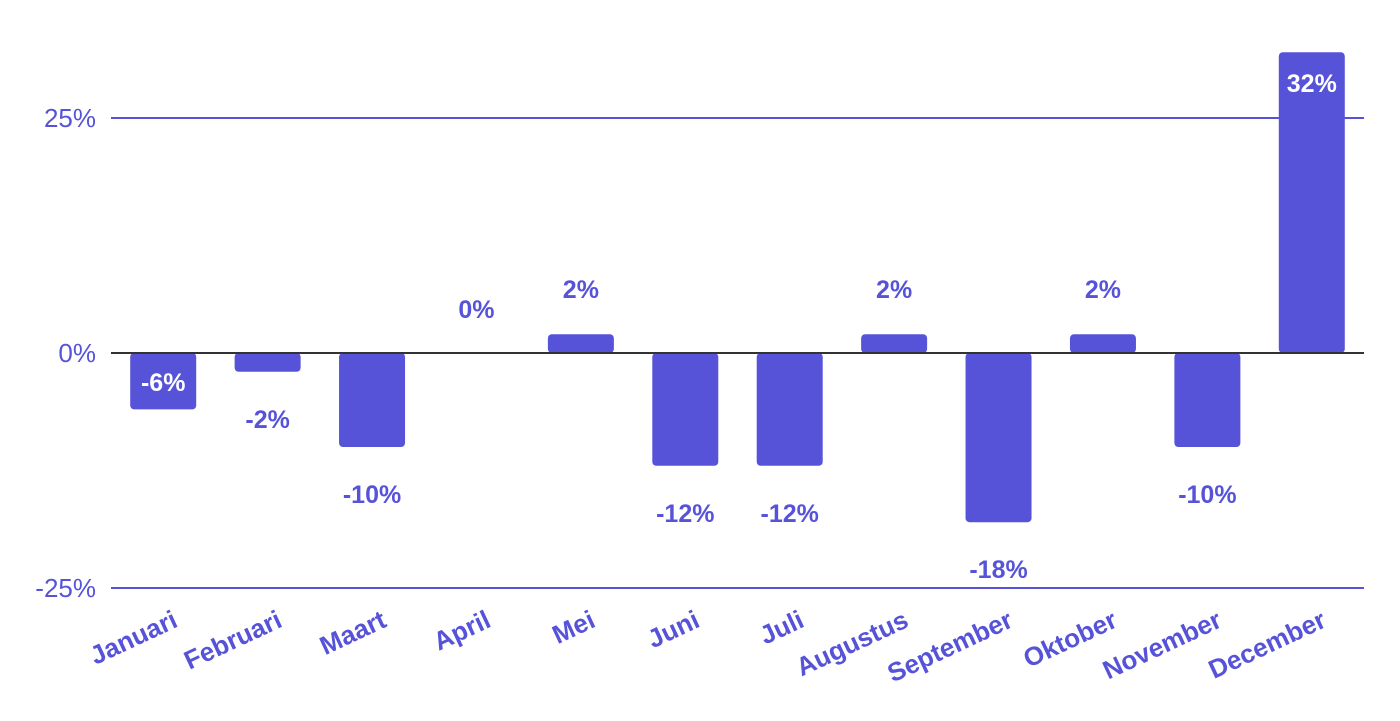 This screenshot has width=1400, height=721. Describe the element at coordinates (998, 570) in the screenshot. I see `data-label: -18%` at that location.